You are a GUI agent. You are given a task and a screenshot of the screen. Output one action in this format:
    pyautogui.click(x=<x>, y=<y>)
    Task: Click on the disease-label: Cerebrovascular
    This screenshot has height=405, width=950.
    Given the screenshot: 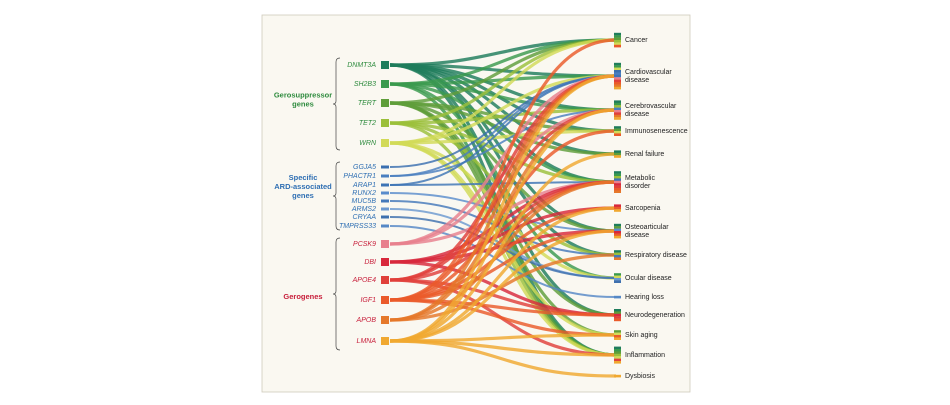 What is the action you would take?
    pyautogui.click(x=651, y=106)
    